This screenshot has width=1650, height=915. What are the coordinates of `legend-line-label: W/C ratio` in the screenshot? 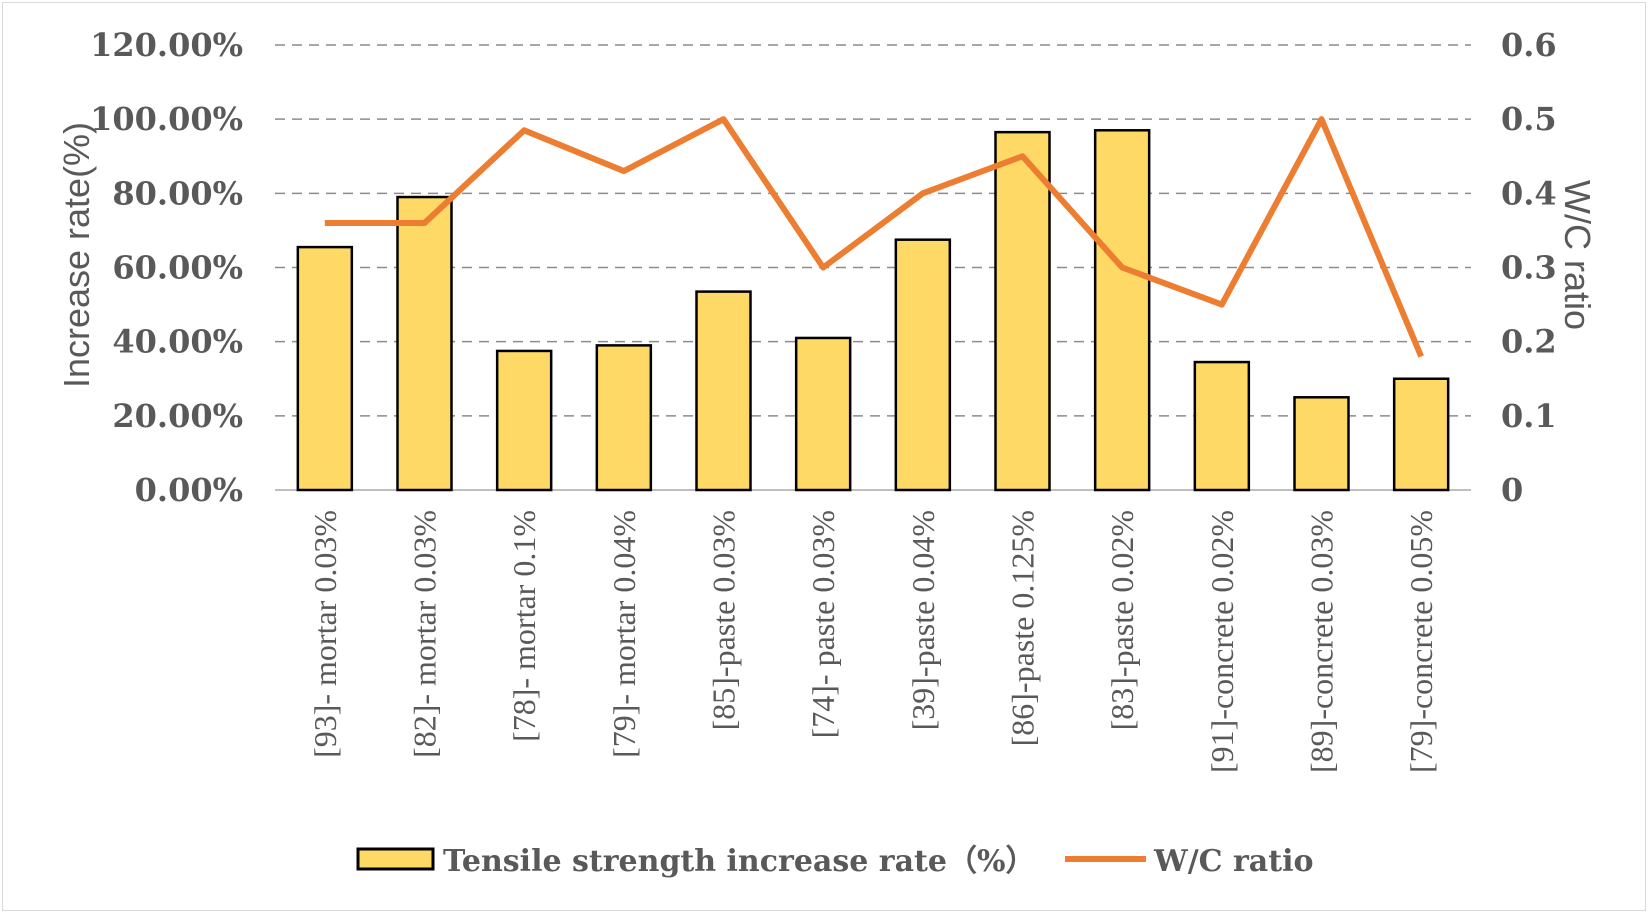 It's located at (1233, 861).